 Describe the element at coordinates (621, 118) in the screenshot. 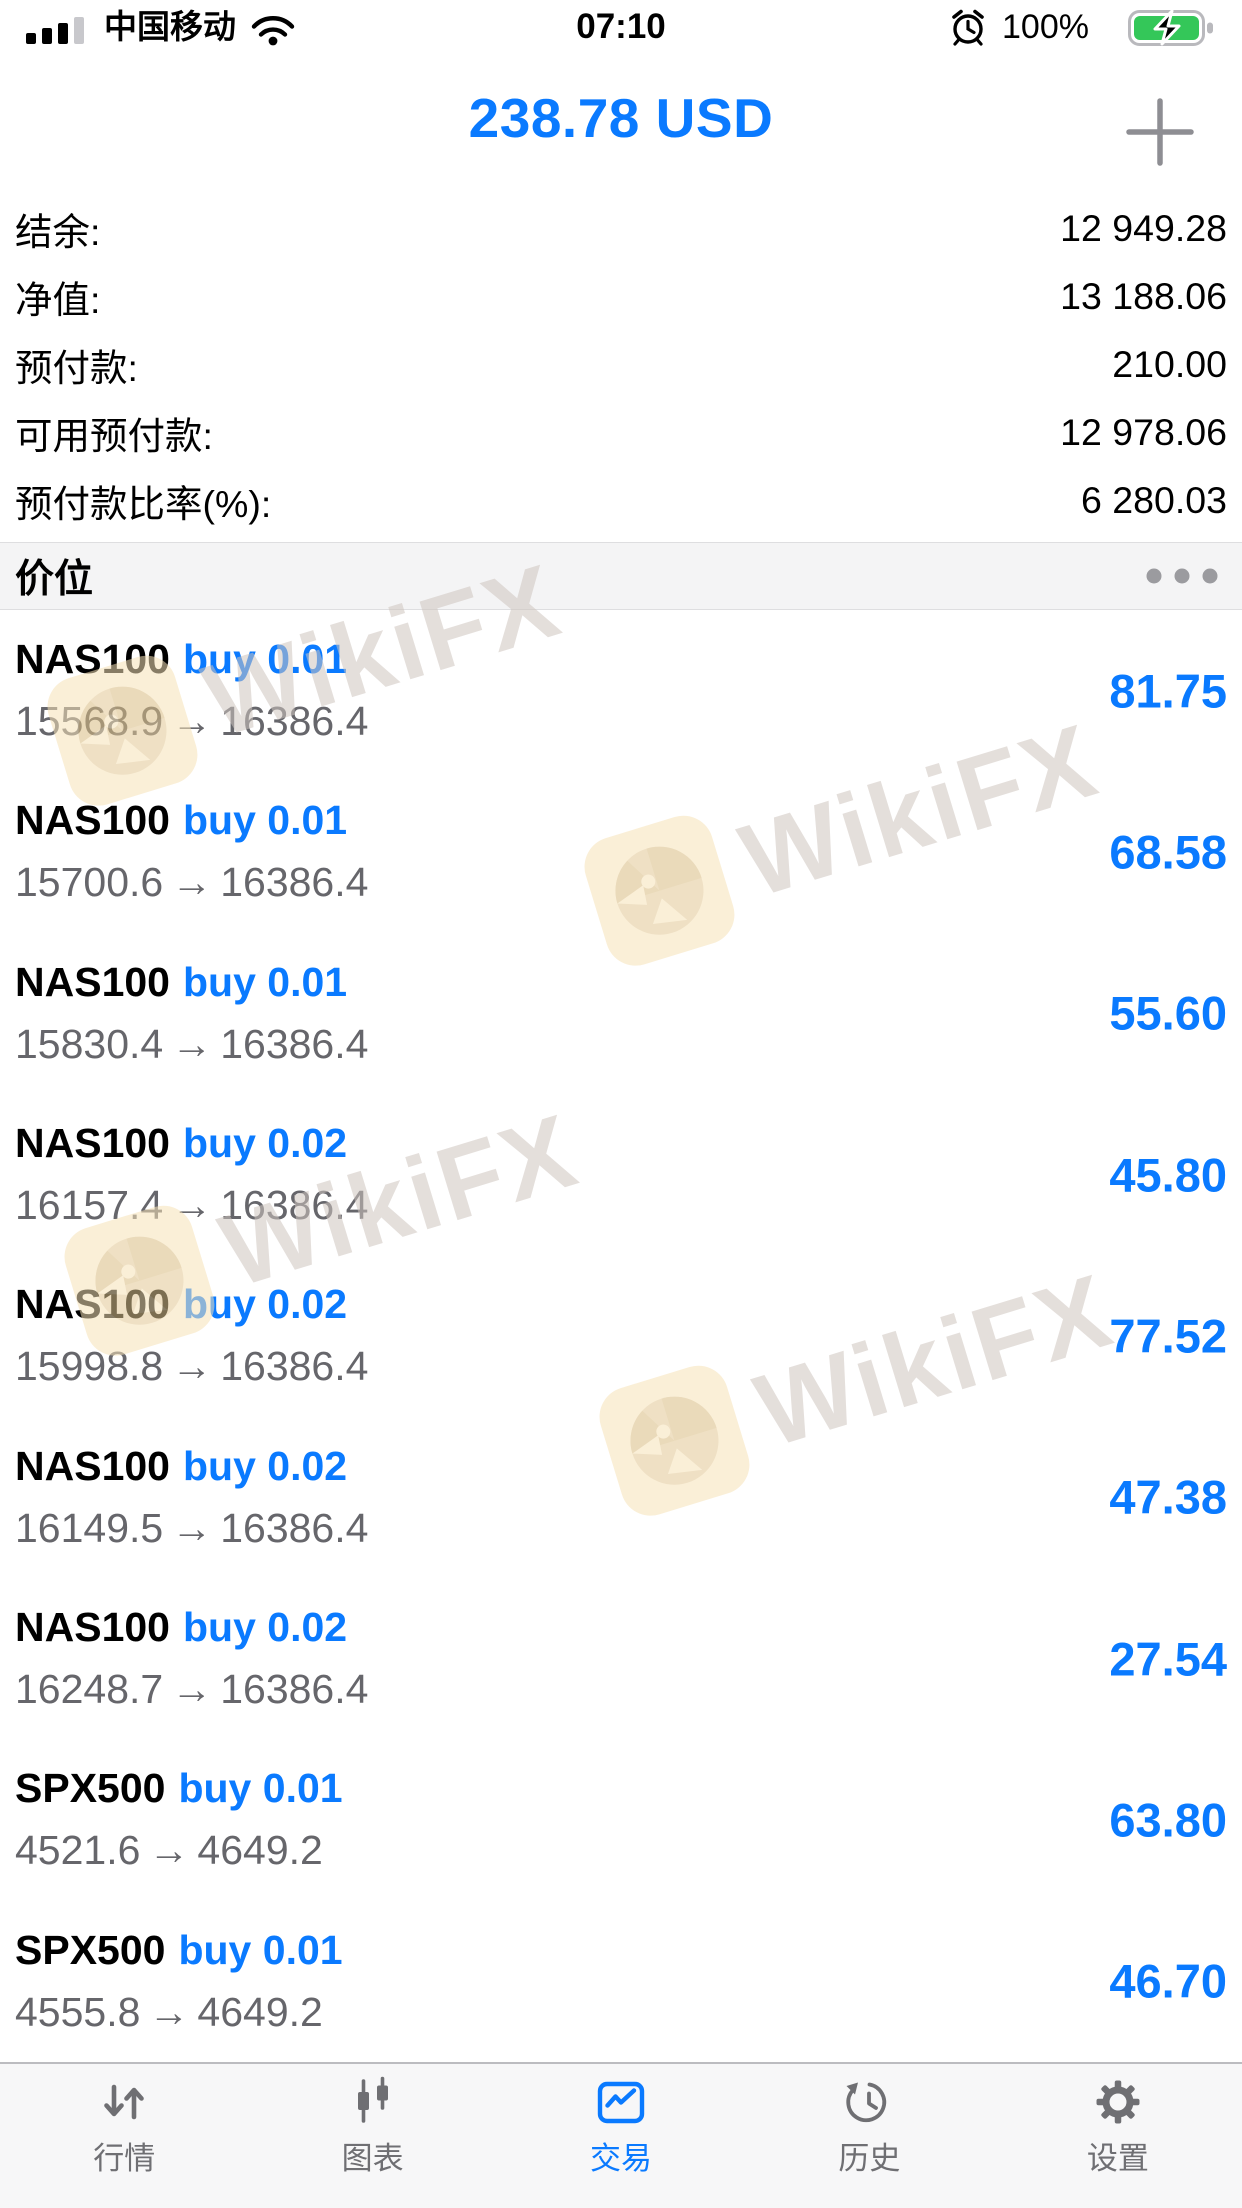

I see `account-total: 238.78 USD` at that location.